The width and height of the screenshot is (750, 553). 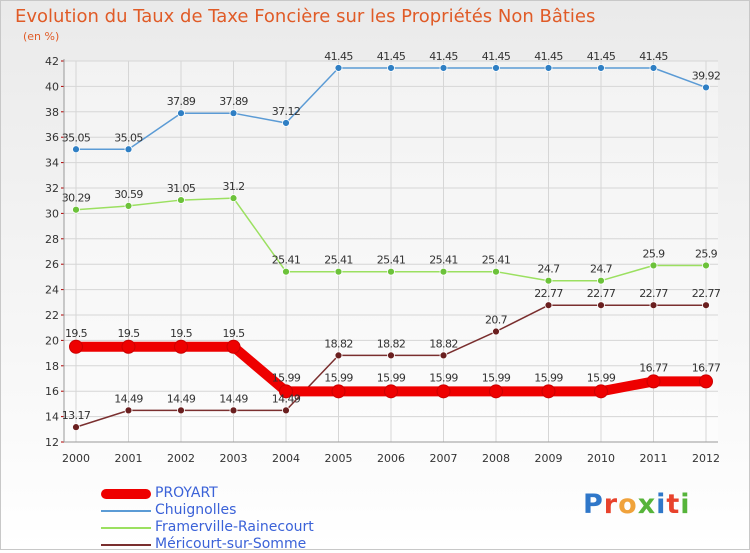 What do you see at coordinates (52, 366) in the screenshot?
I see `y-tick-label: 18` at bounding box center [52, 366].